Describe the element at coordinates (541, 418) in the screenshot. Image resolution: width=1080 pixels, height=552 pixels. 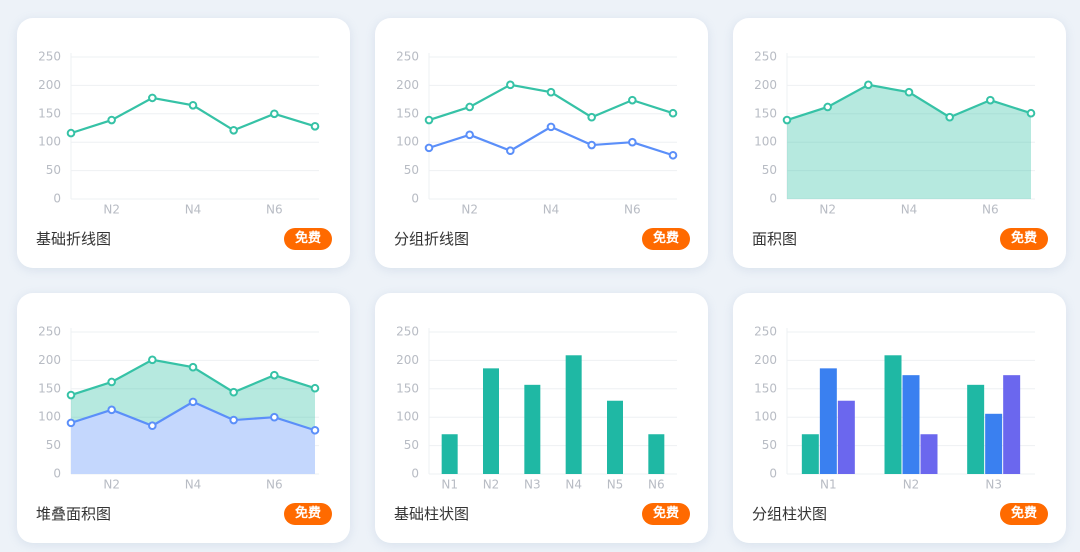
I see `chart-card: 0 50 100 150 200 250 N1 N2 N3 N4 N5 N6 基础柱状图 免费` at that location.